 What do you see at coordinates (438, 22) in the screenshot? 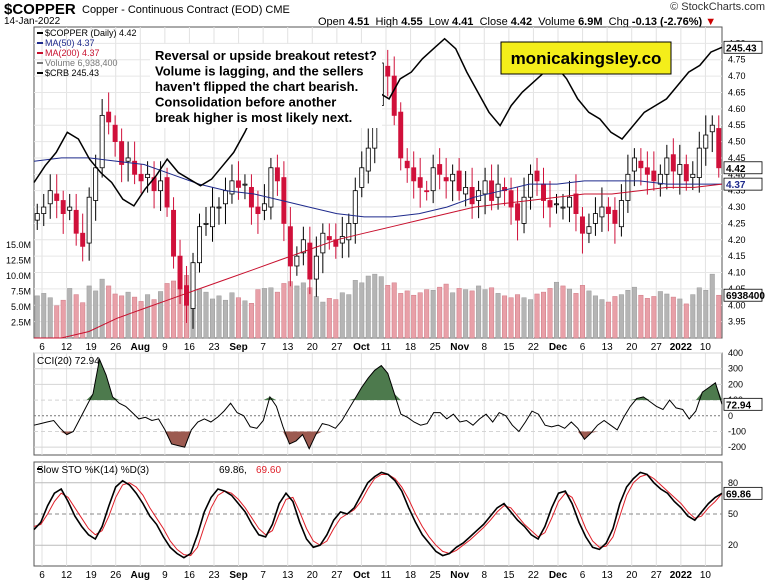
I see `low-label: Low` at bounding box center [438, 22].